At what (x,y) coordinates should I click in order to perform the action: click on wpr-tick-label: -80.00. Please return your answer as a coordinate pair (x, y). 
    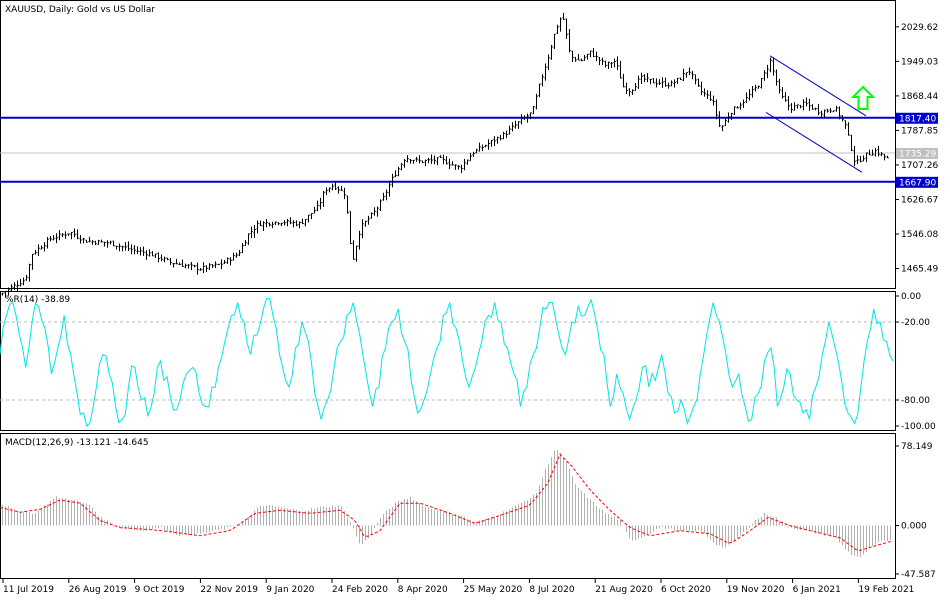
    Looking at the image, I should click on (915, 401).